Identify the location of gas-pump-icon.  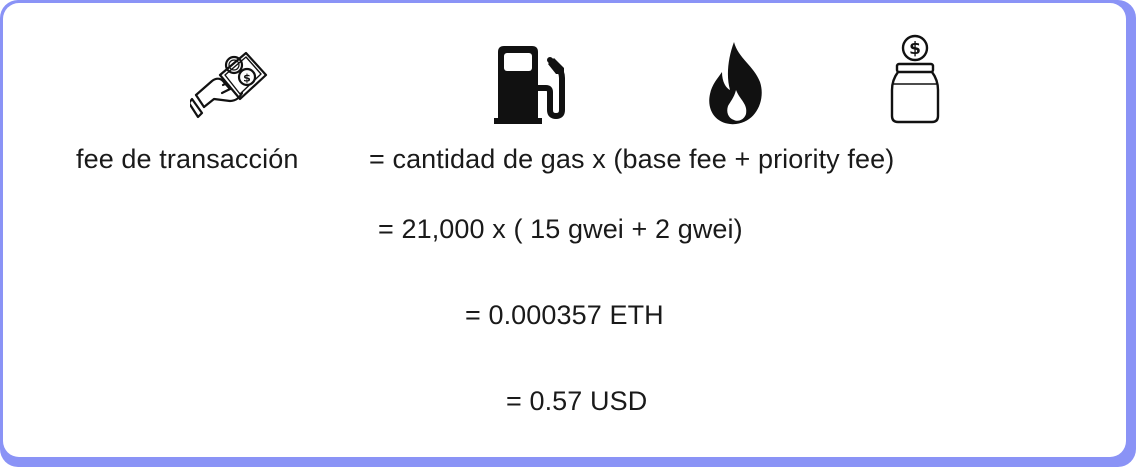
(530, 84).